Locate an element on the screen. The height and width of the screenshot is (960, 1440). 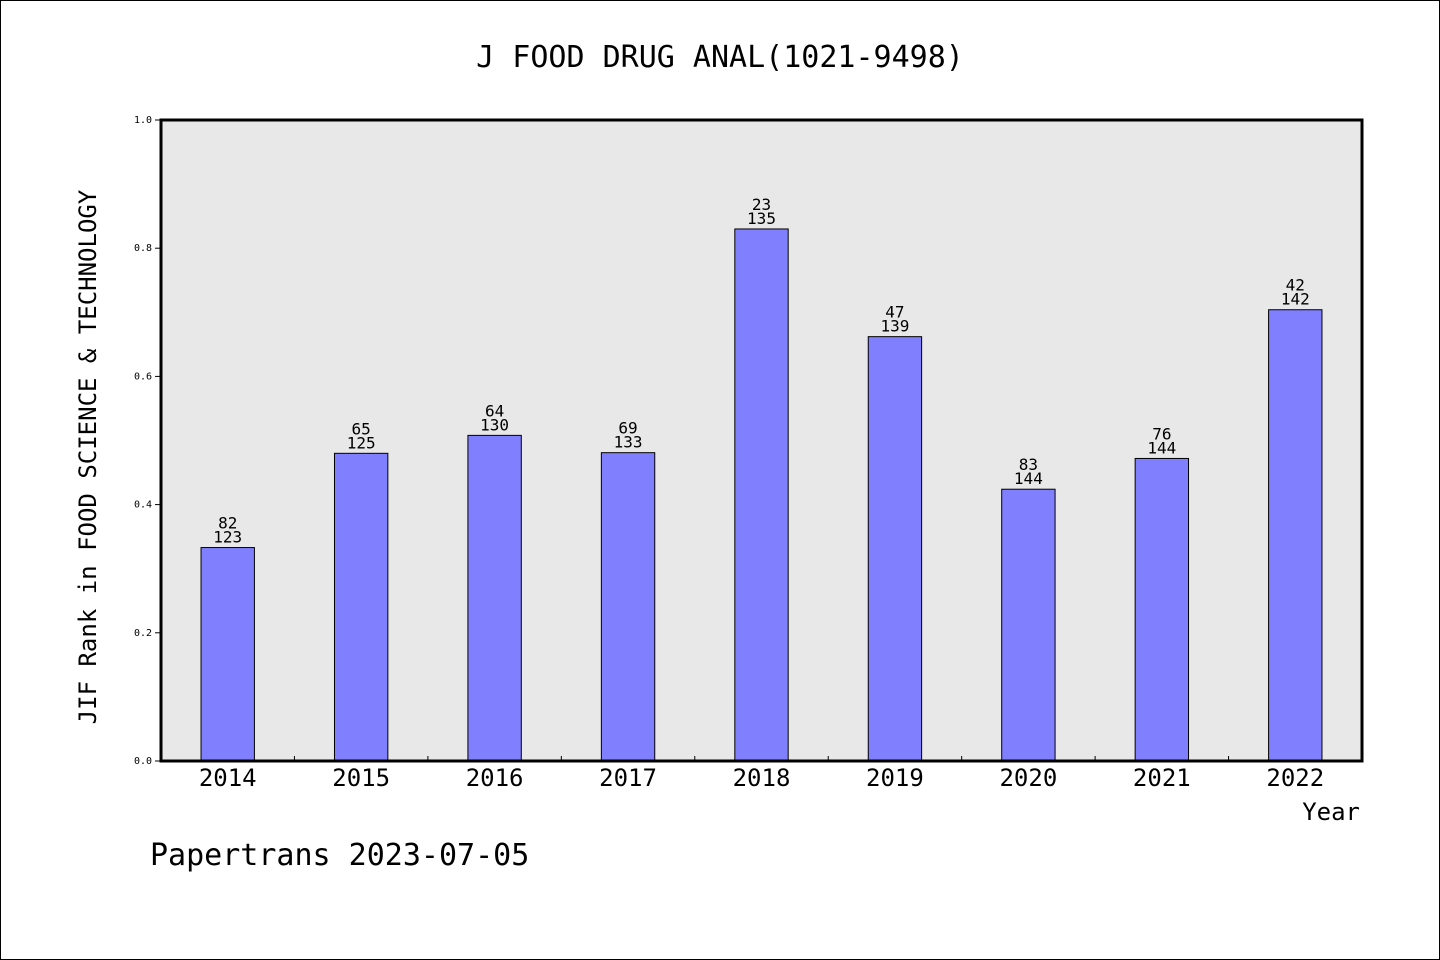
bar-2018 is located at coordinates (761, 495).